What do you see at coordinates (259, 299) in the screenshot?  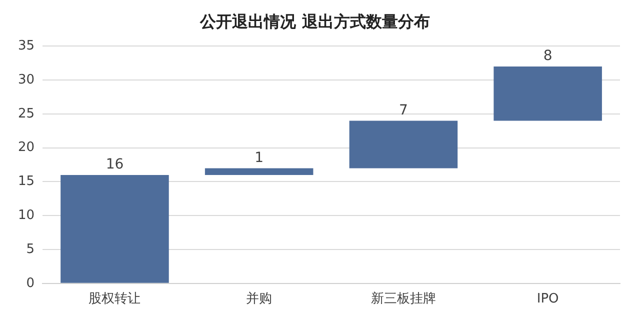 I see `x-tick-label: 并购` at bounding box center [259, 299].